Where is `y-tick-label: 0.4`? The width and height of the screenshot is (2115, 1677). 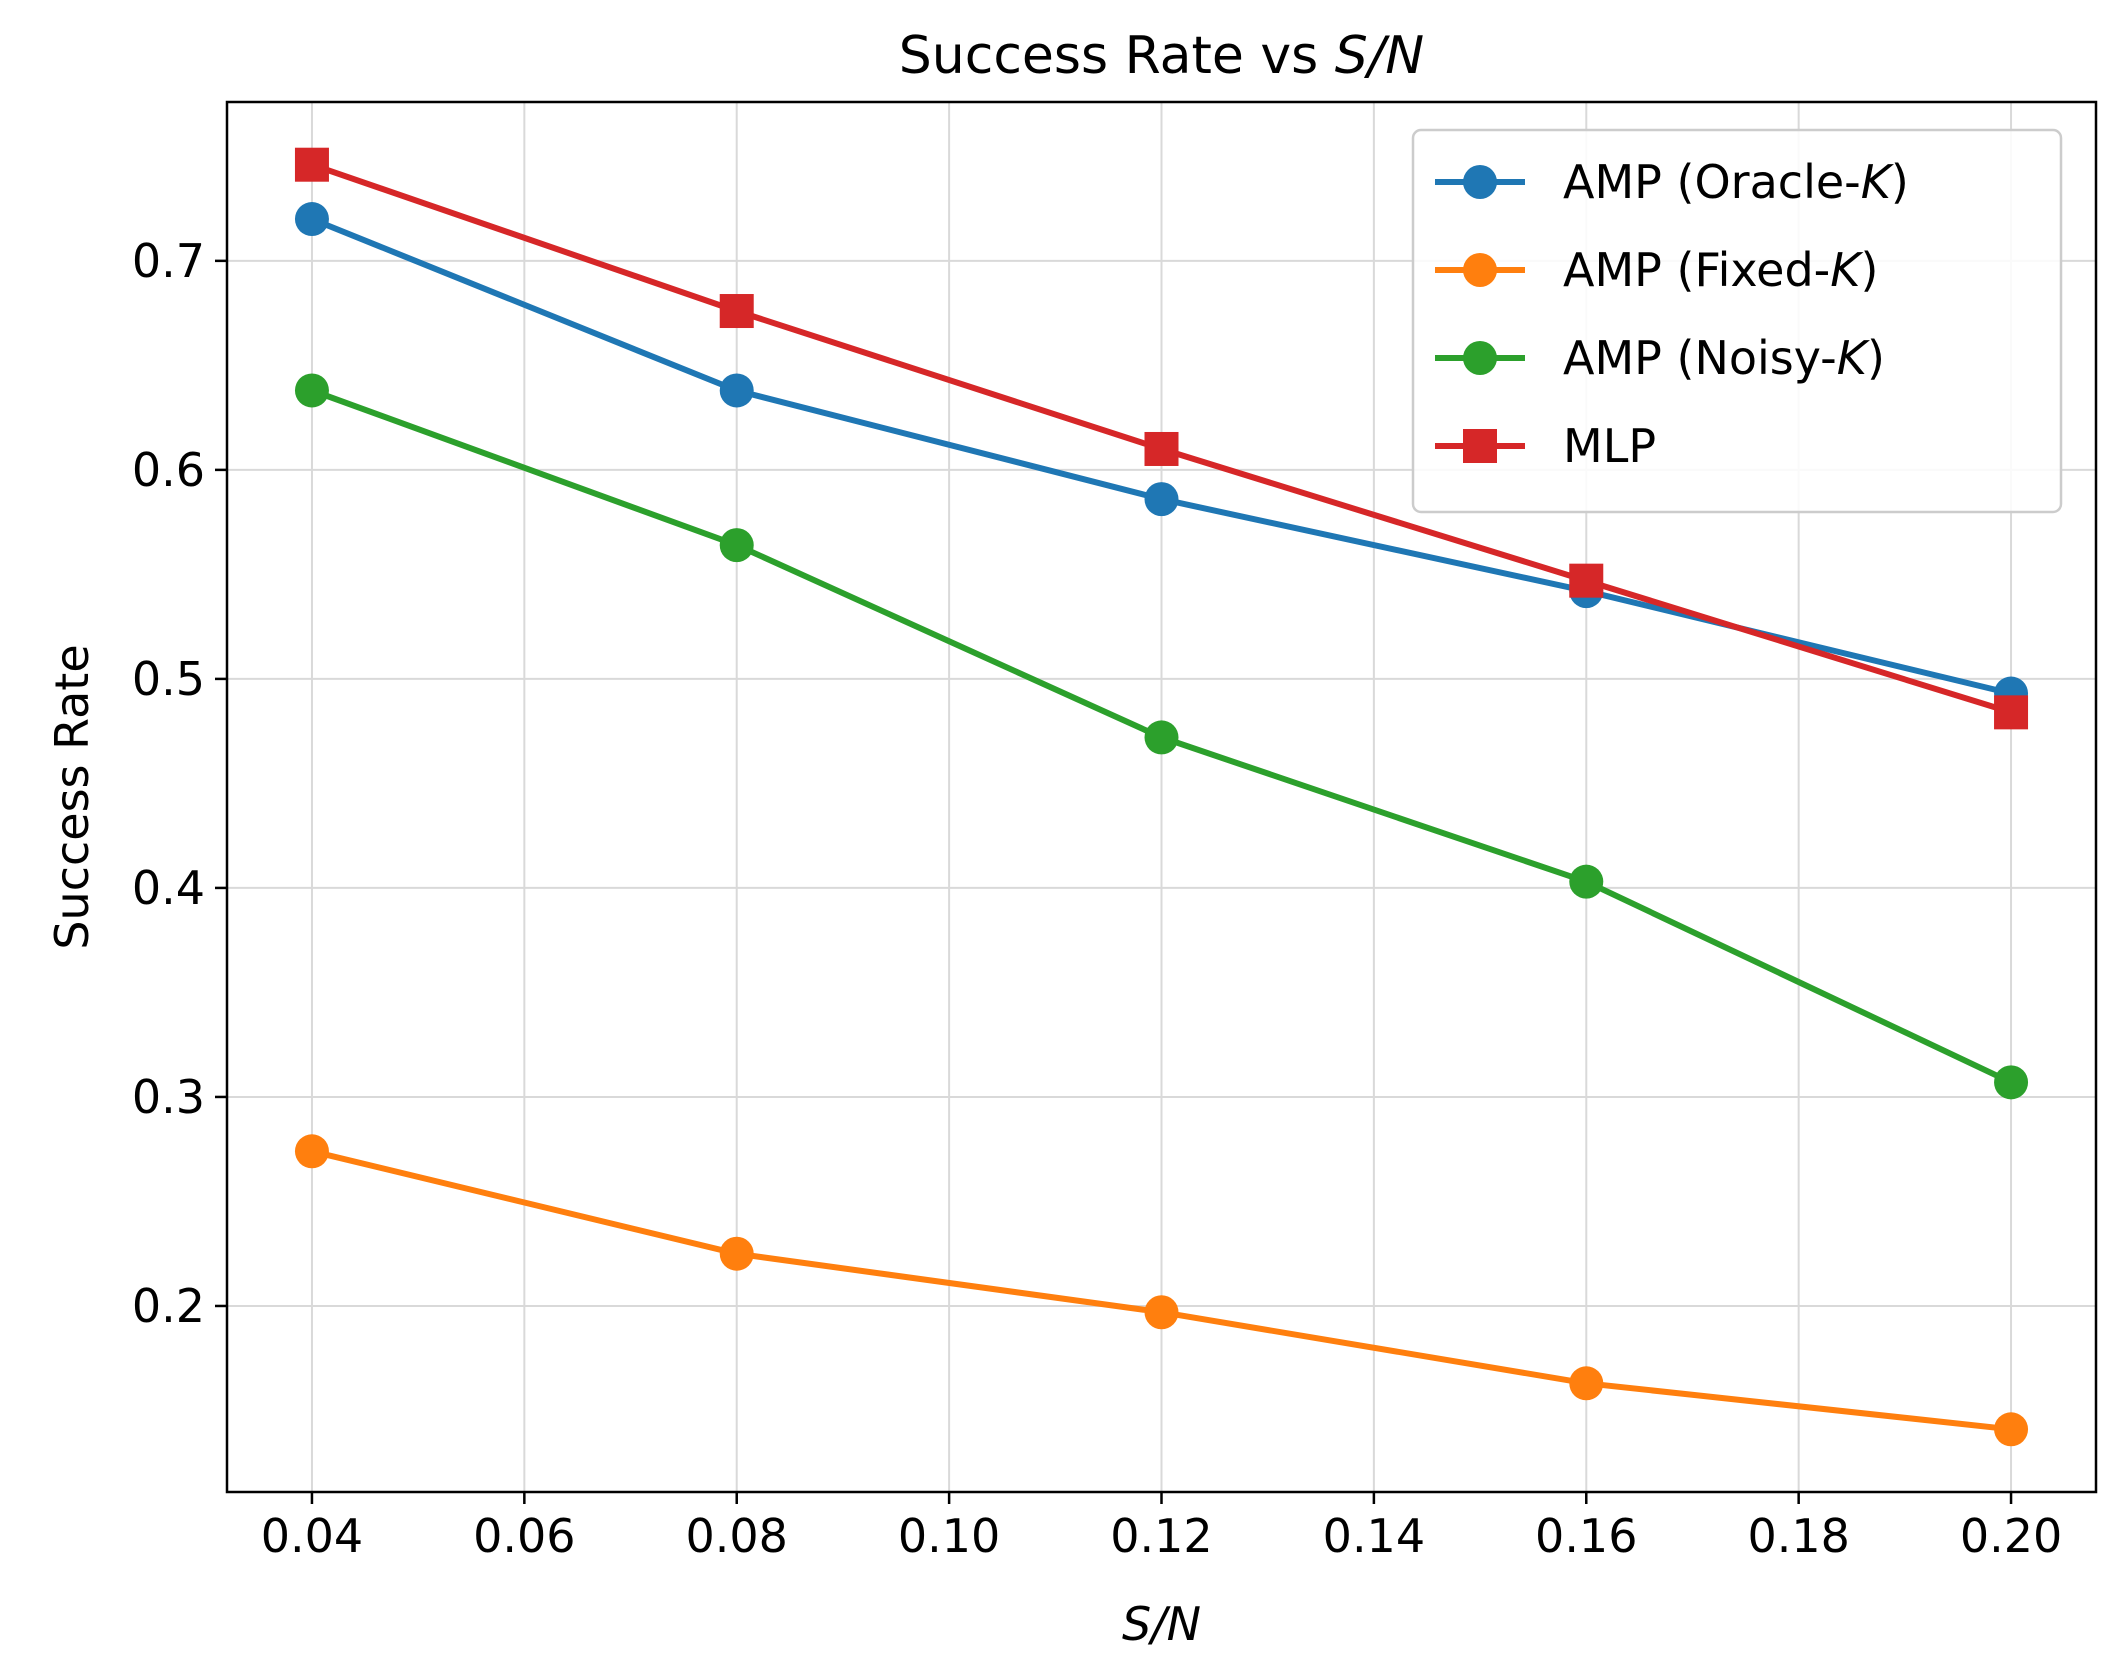 y-tick-label: 0.4 is located at coordinates (168, 888).